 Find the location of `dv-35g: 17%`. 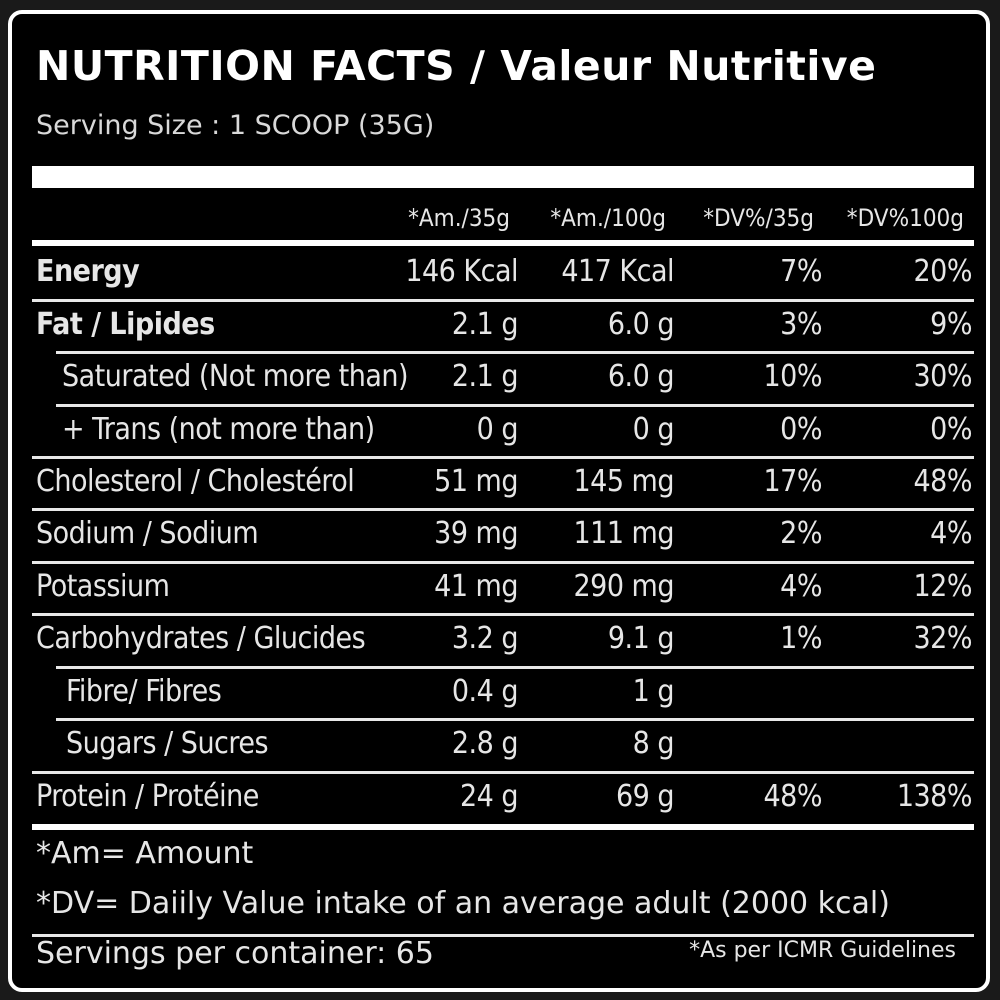

dv-35g: 17% is located at coordinates (793, 481).